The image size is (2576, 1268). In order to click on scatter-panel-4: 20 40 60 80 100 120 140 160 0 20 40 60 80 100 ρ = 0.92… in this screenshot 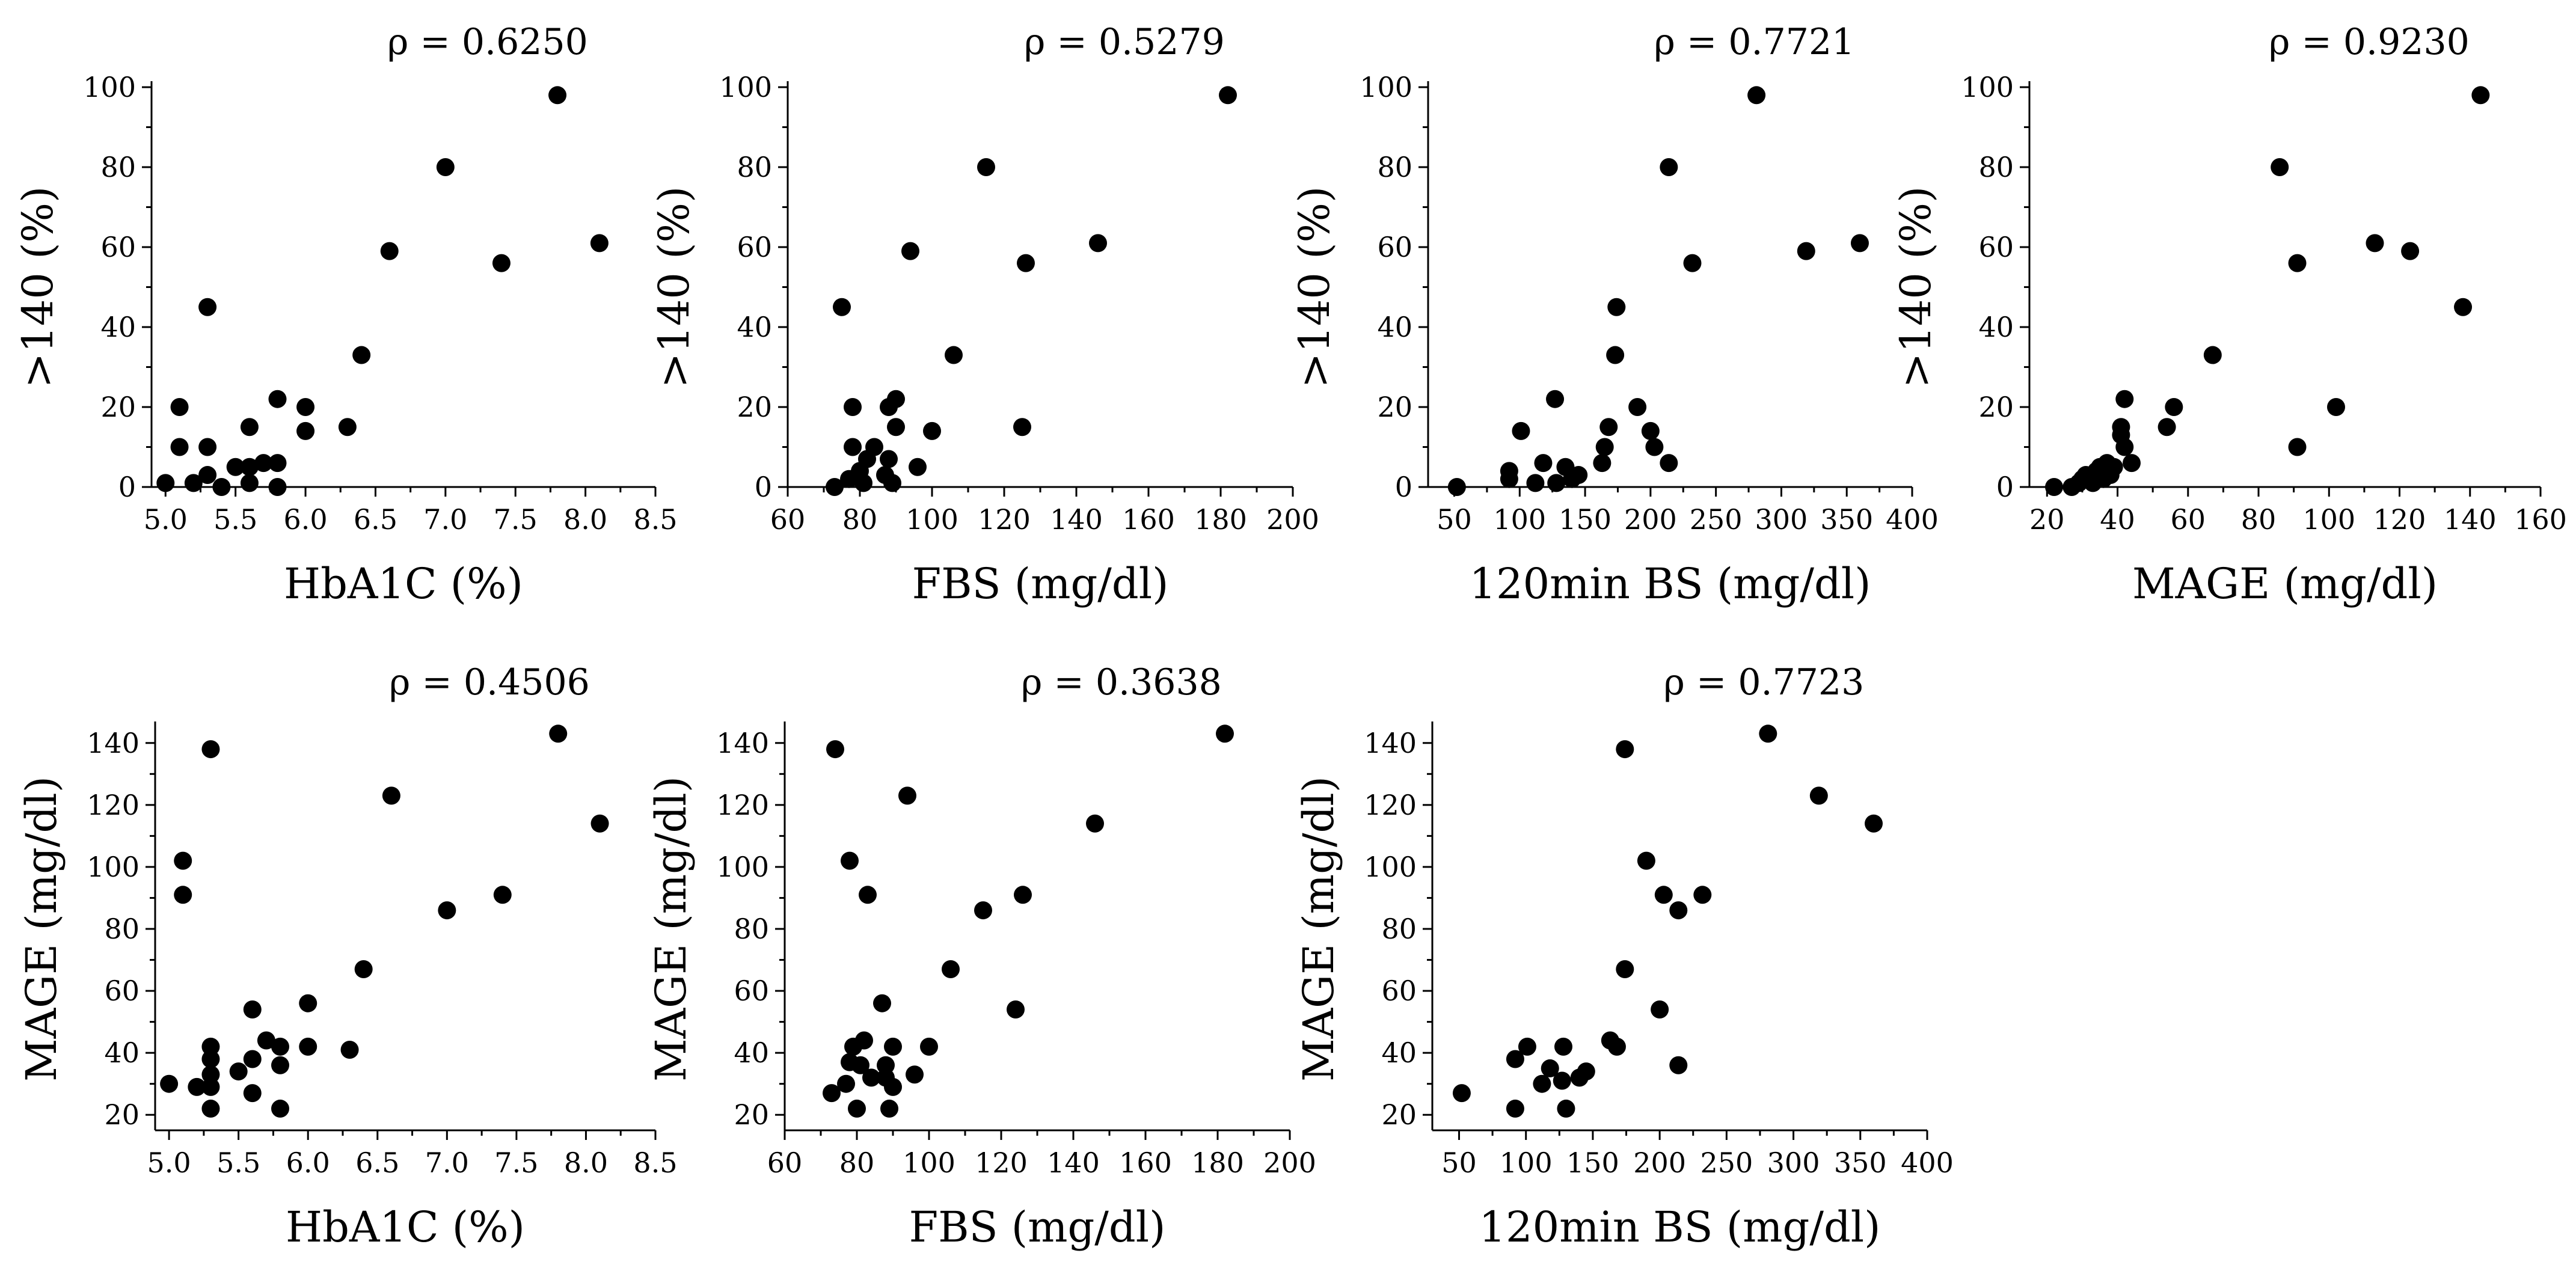, I will do `click(2229, 314)`.